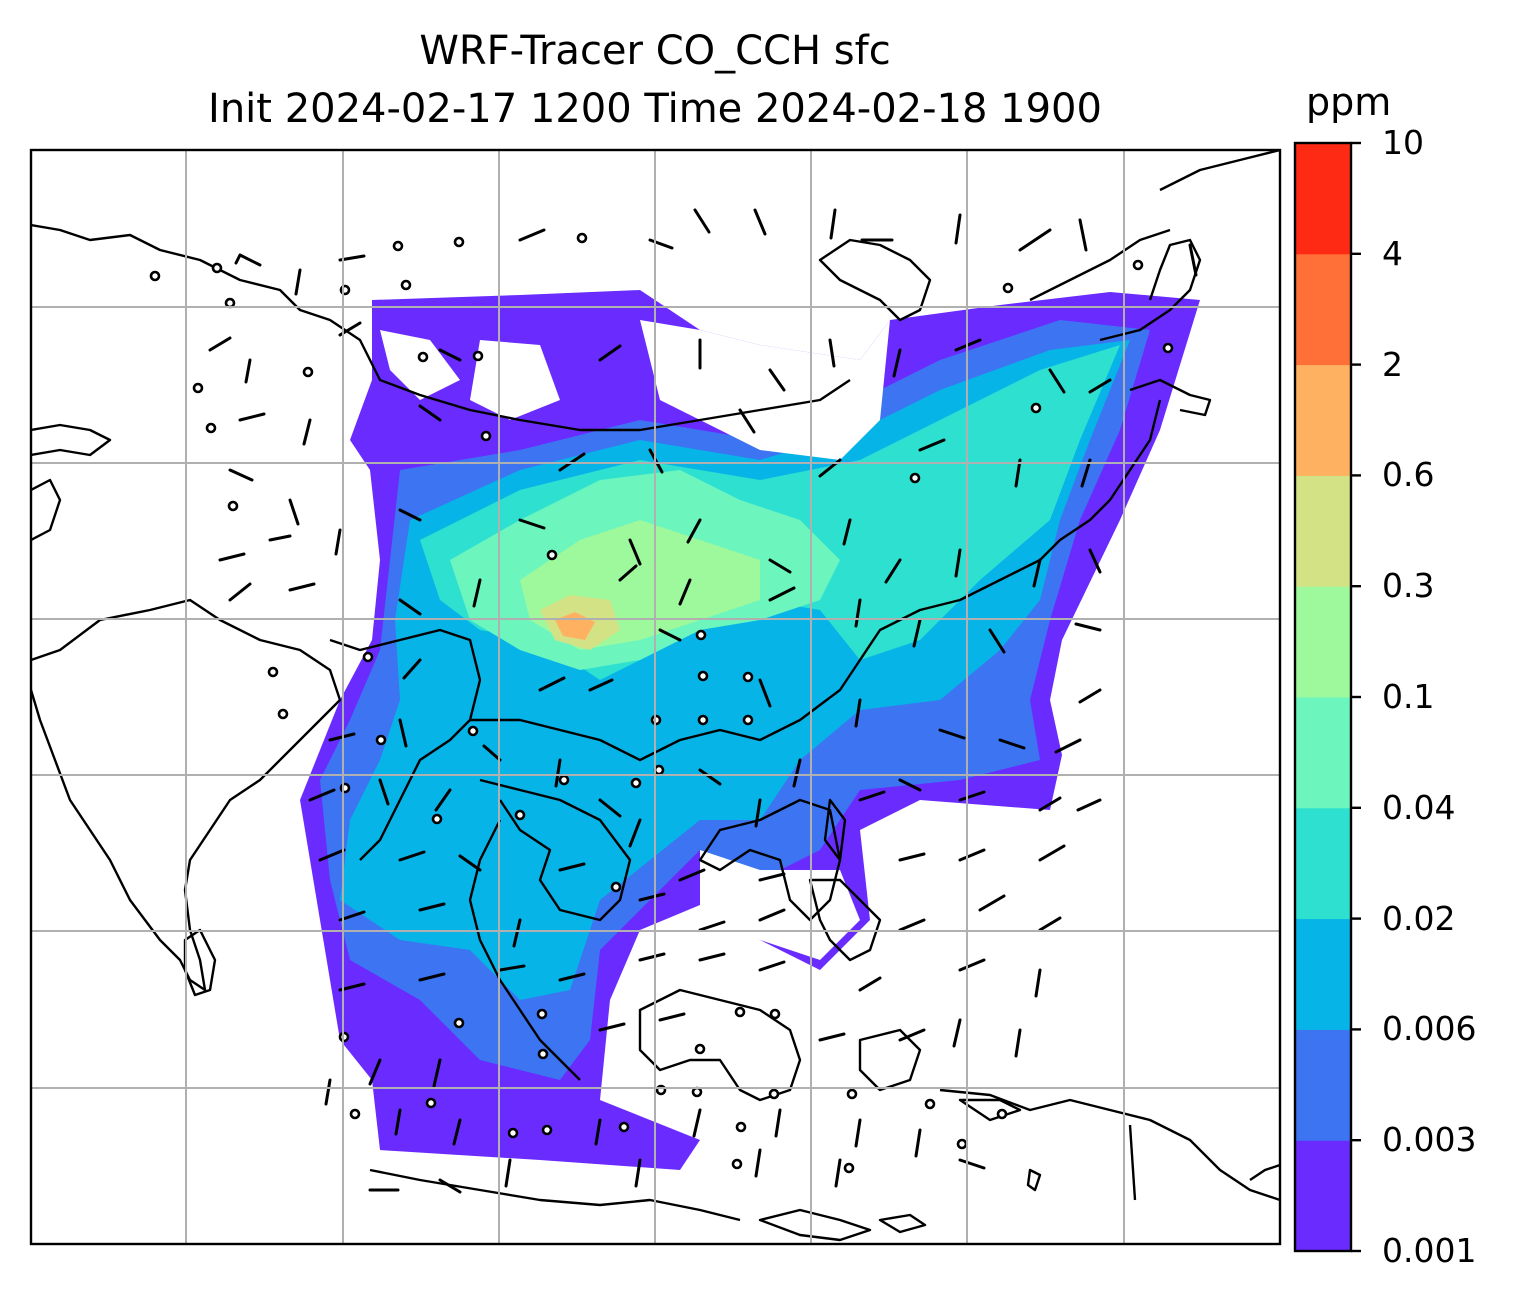 This screenshot has width=1528, height=1306. Describe the element at coordinates (1392, 253) in the screenshot. I see `colorbar-tick-label: 4` at that location.